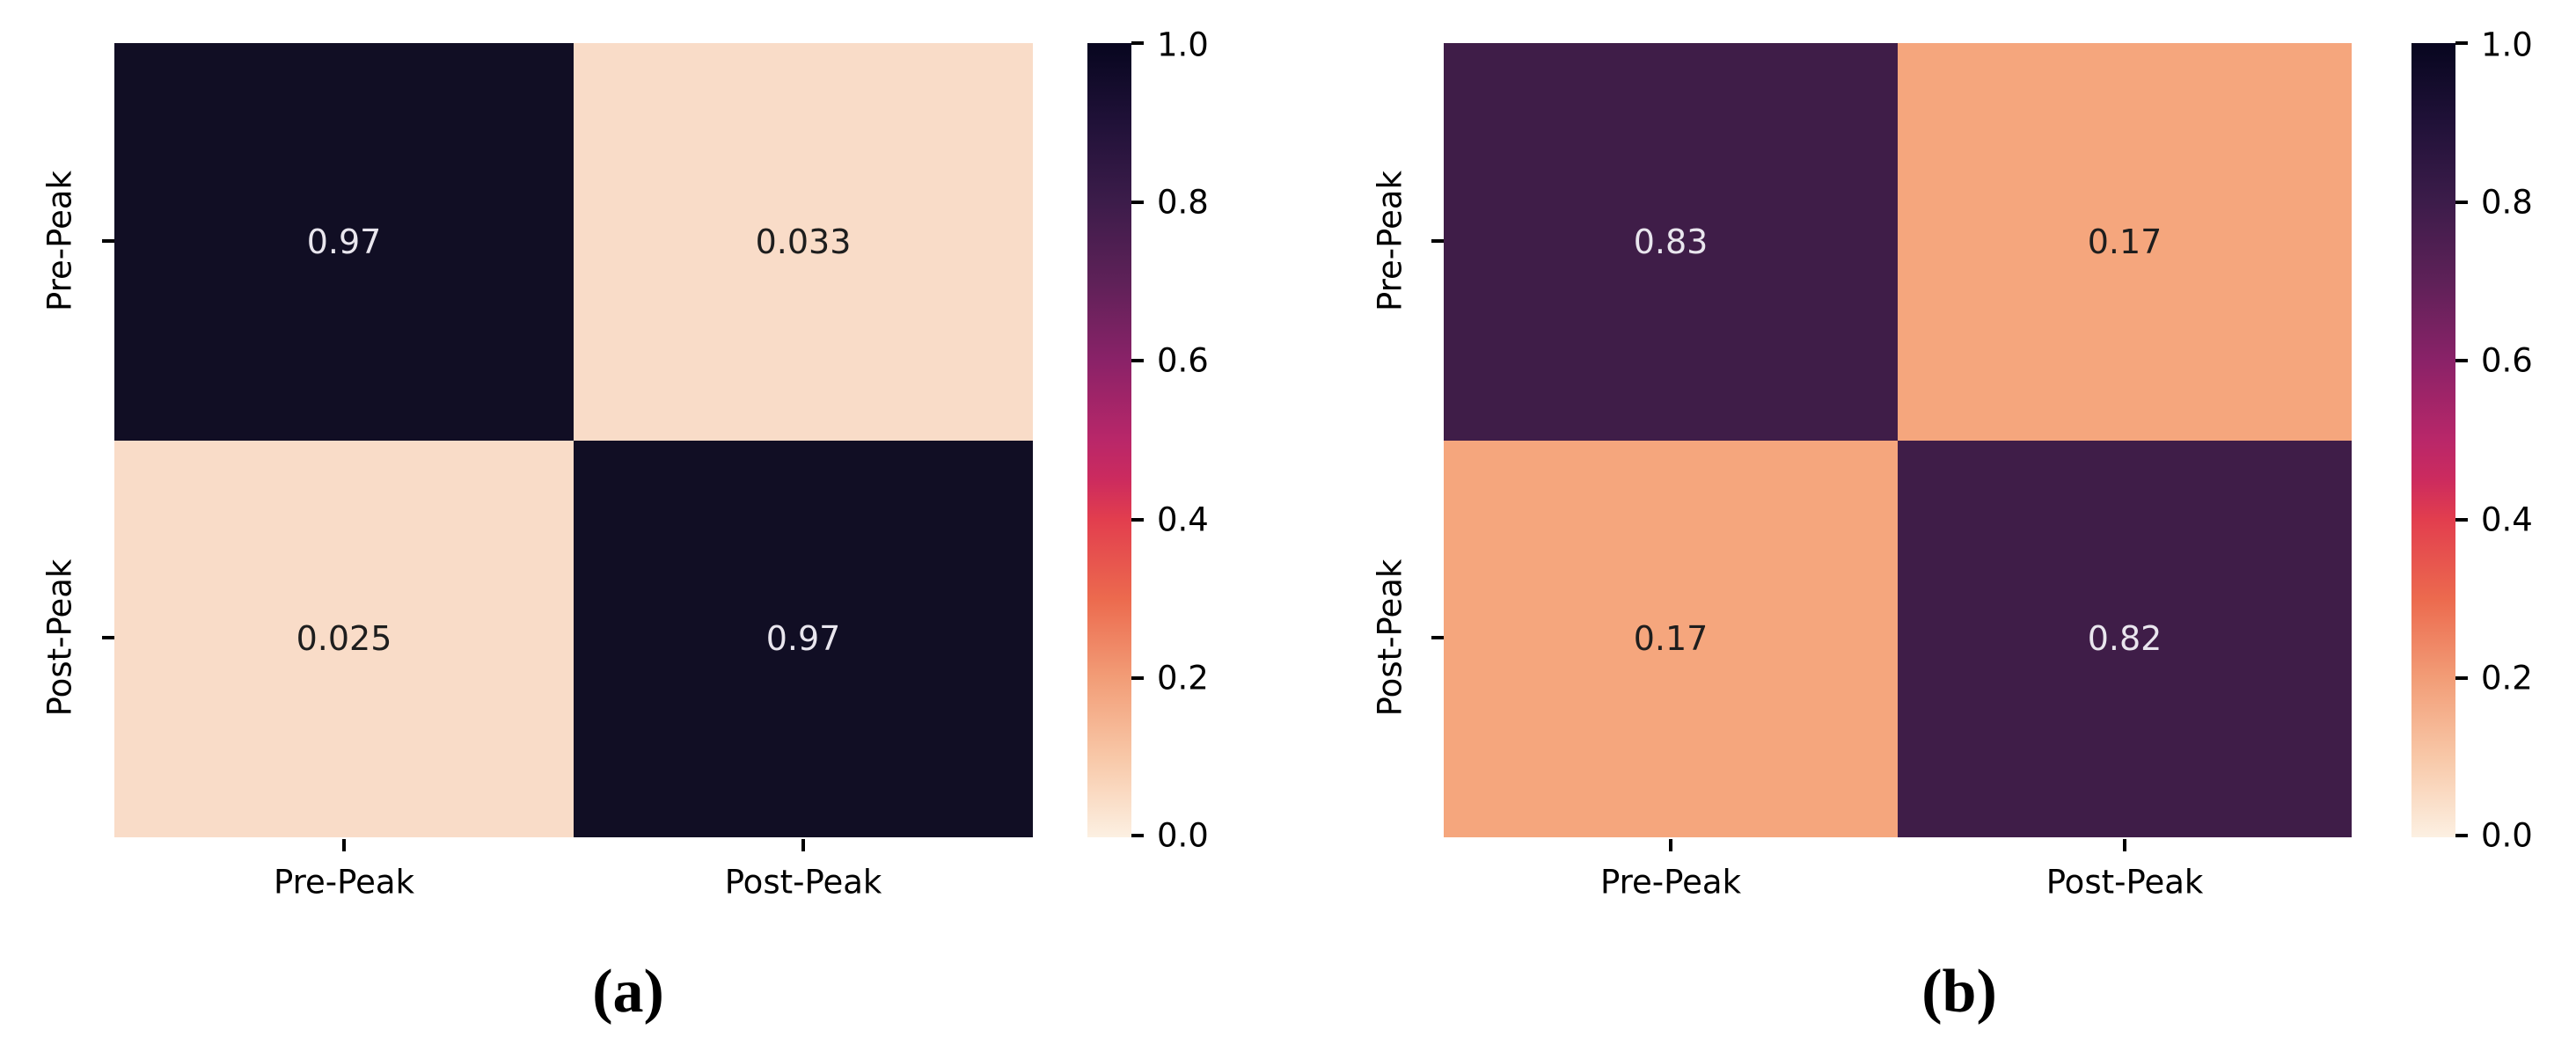  I want to click on heatmap-b-cell-r1c1: 0.82, so click(2125, 638).